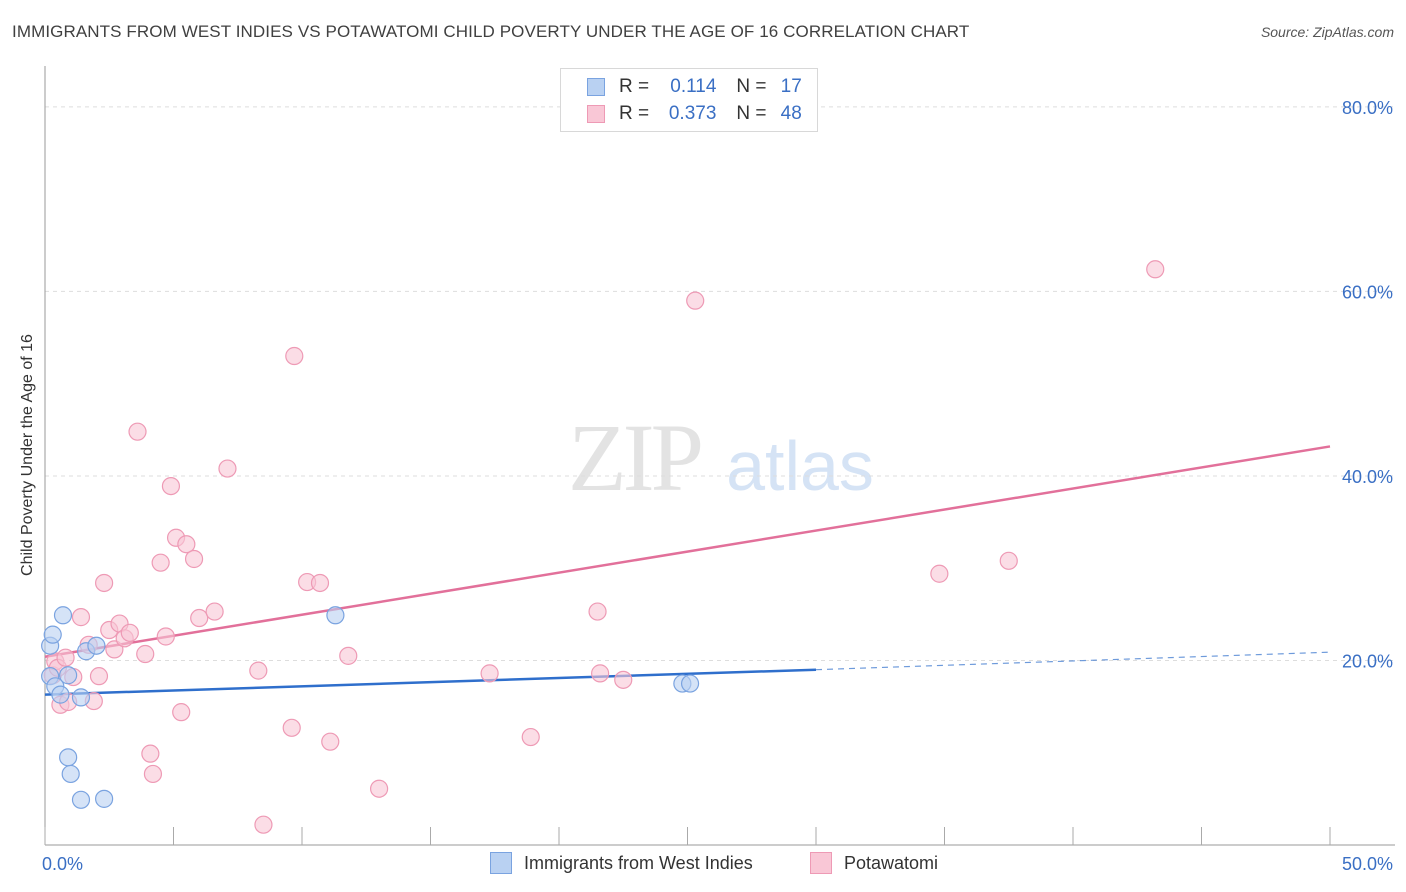  Describe the element at coordinates (370, 707) in the screenshot. I see `west-indies-points` at that location.